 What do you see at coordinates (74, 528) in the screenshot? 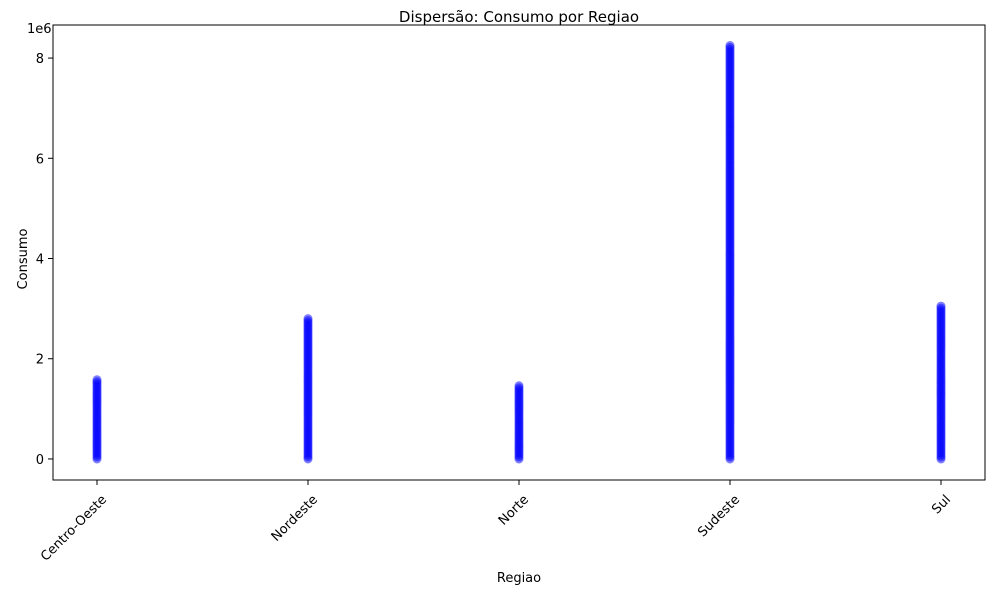
I see `x-tick-label: Centro-Oeste` at bounding box center [74, 528].